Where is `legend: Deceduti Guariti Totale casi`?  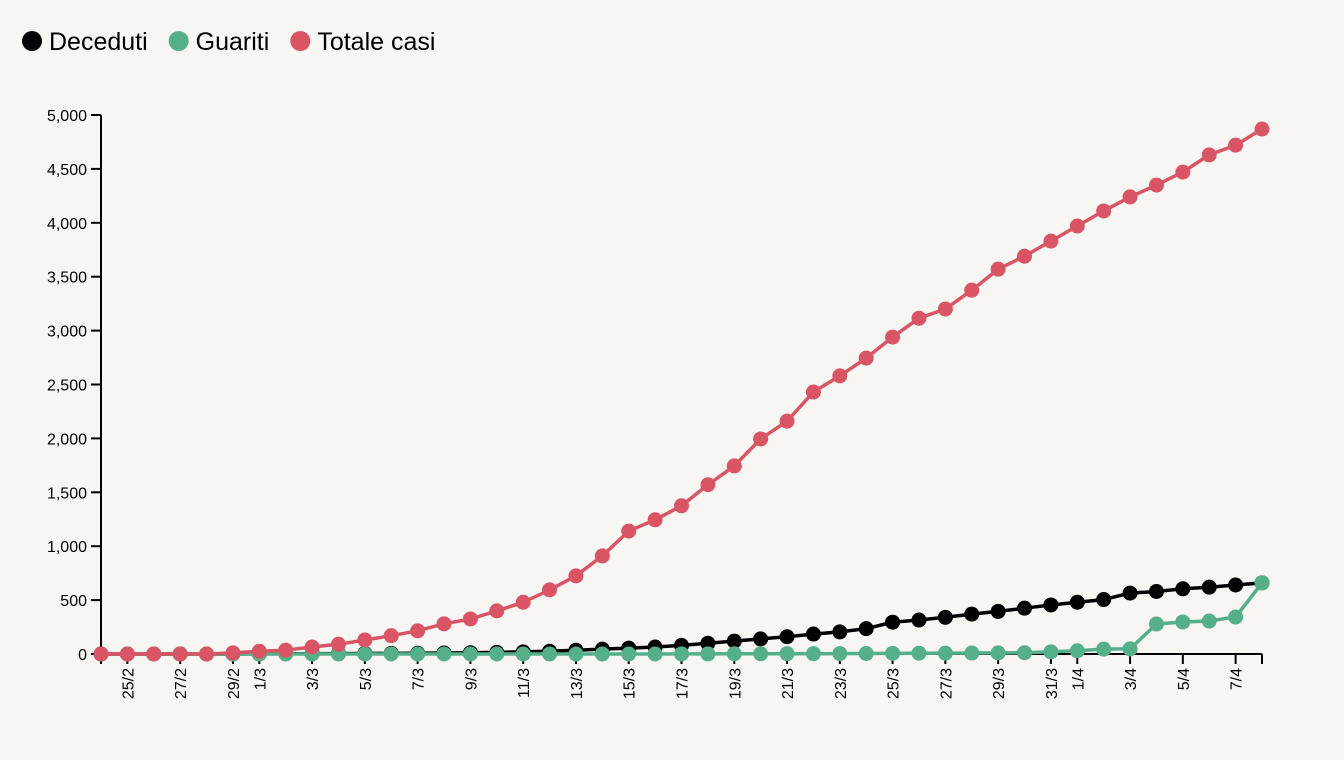
legend: Deceduti Guariti Totale casi is located at coordinates (228, 42).